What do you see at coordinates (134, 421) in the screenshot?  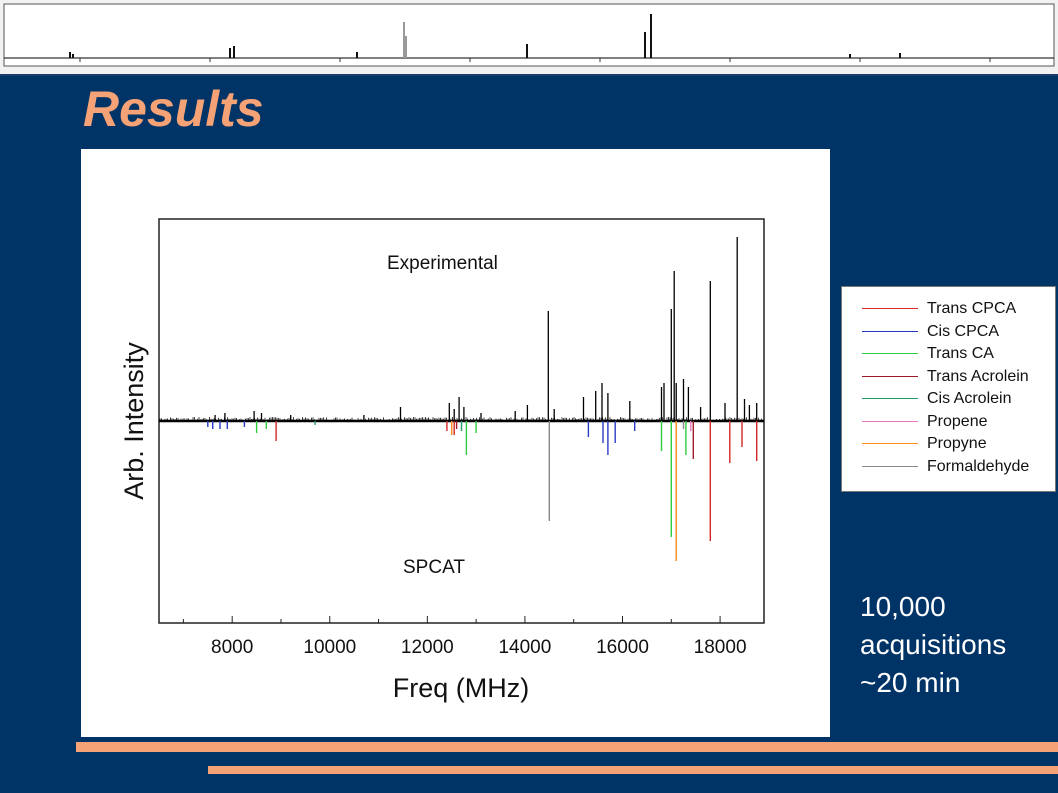 I see `y-axis-title: Arb. Intensity` at bounding box center [134, 421].